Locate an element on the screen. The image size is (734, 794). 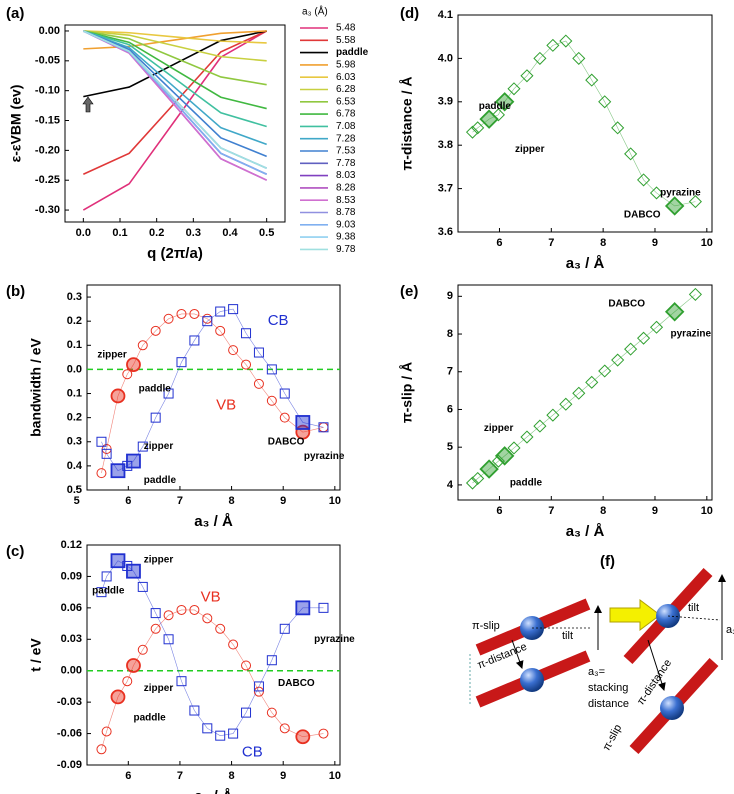
legend-label: 9.03 is located at coordinates (346, 224).